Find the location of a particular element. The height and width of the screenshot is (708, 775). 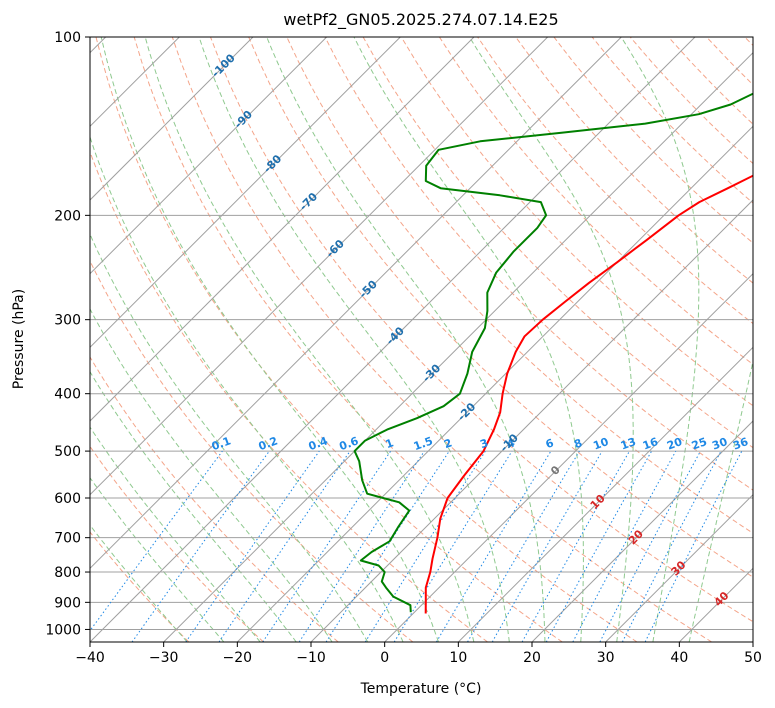

x-tick-label: 40 is located at coordinates (679, 658).